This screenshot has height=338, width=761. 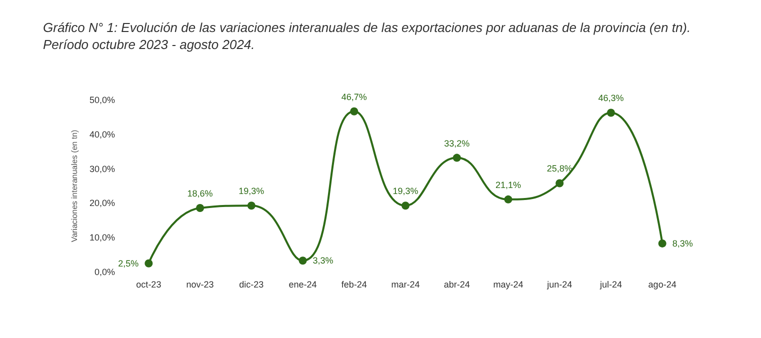 I want to click on data-label: 33,2%, so click(x=457, y=143).